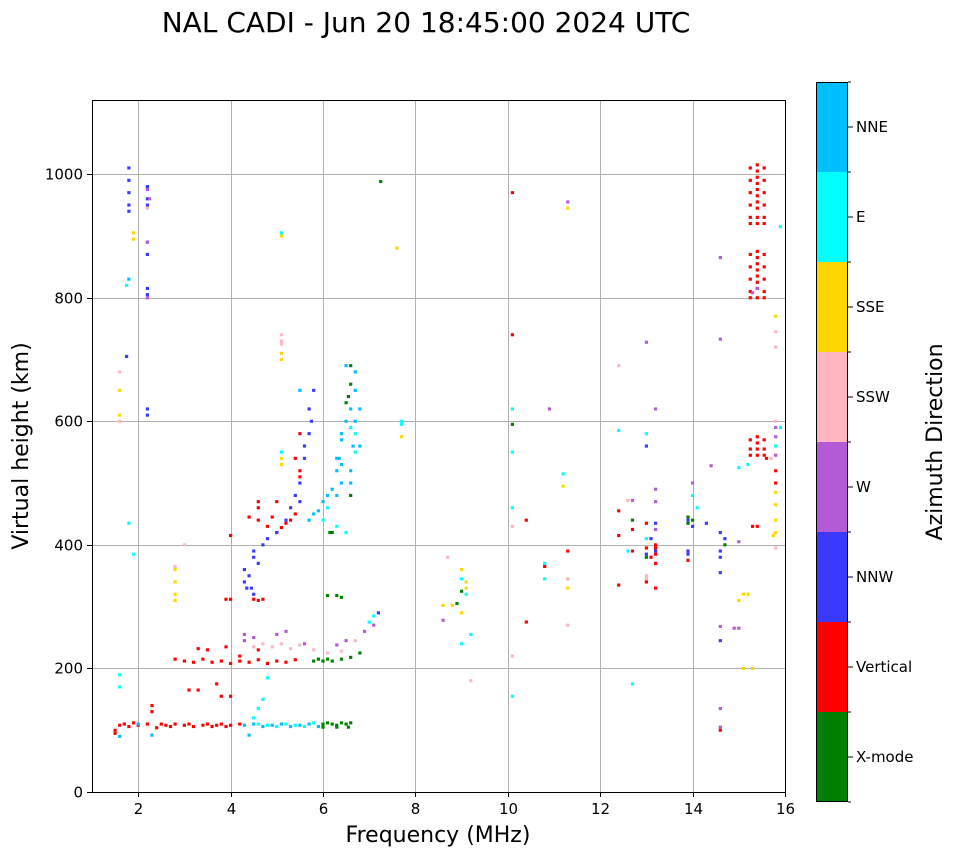  Describe the element at coordinates (884, 757) in the screenshot. I see `colorbar-label: X-mode` at that location.